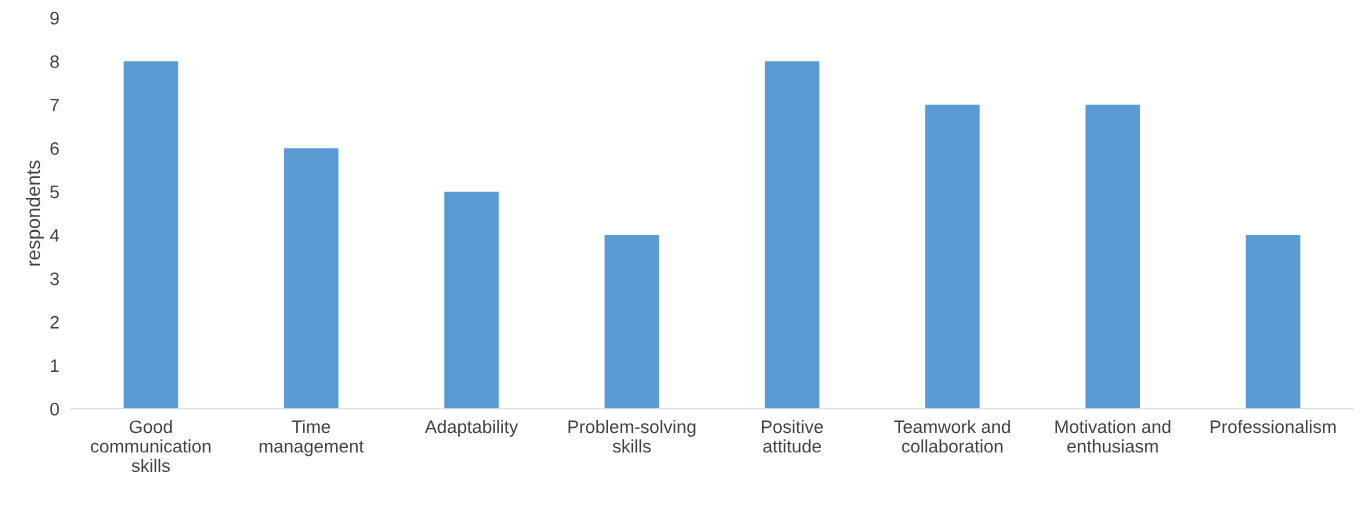  What do you see at coordinates (1273, 426) in the screenshot?
I see `x-tick-label: Professionalism` at bounding box center [1273, 426].